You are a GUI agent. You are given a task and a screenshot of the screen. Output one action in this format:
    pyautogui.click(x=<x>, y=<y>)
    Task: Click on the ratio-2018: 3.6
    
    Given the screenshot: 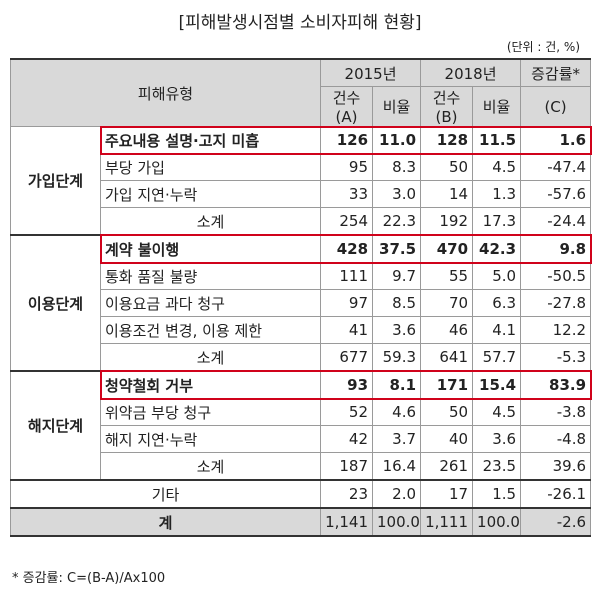 What is the action you would take?
    pyautogui.click(x=497, y=439)
    